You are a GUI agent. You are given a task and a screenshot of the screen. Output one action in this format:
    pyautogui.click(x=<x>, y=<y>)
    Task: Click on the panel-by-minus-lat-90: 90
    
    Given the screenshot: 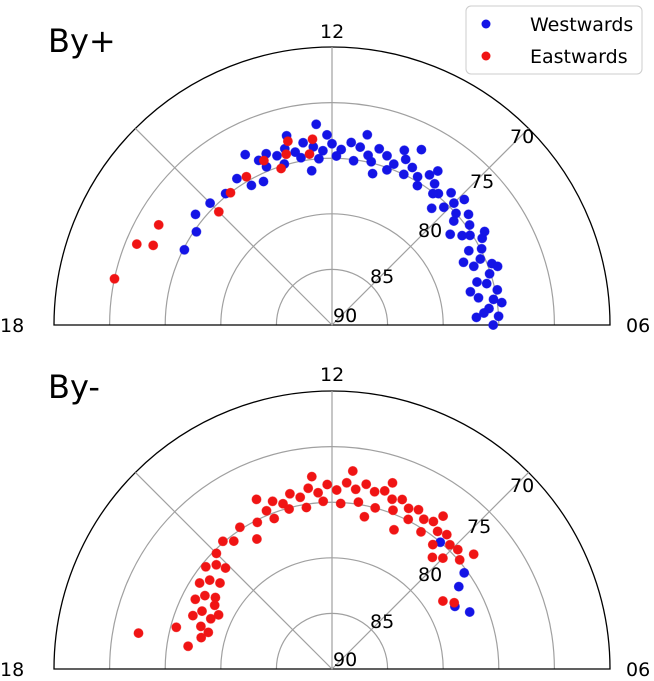 What is the action you would take?
    pyautogui.click(x=345, y=660)
    